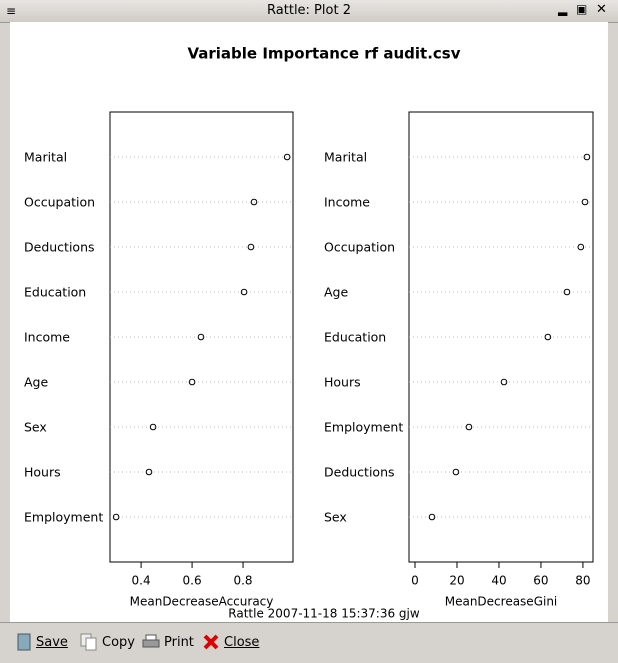  What do you see at coordinates (456, 581) in the screenshot?
I see `x-tick-label: 20` at bounding box center [456, 581].